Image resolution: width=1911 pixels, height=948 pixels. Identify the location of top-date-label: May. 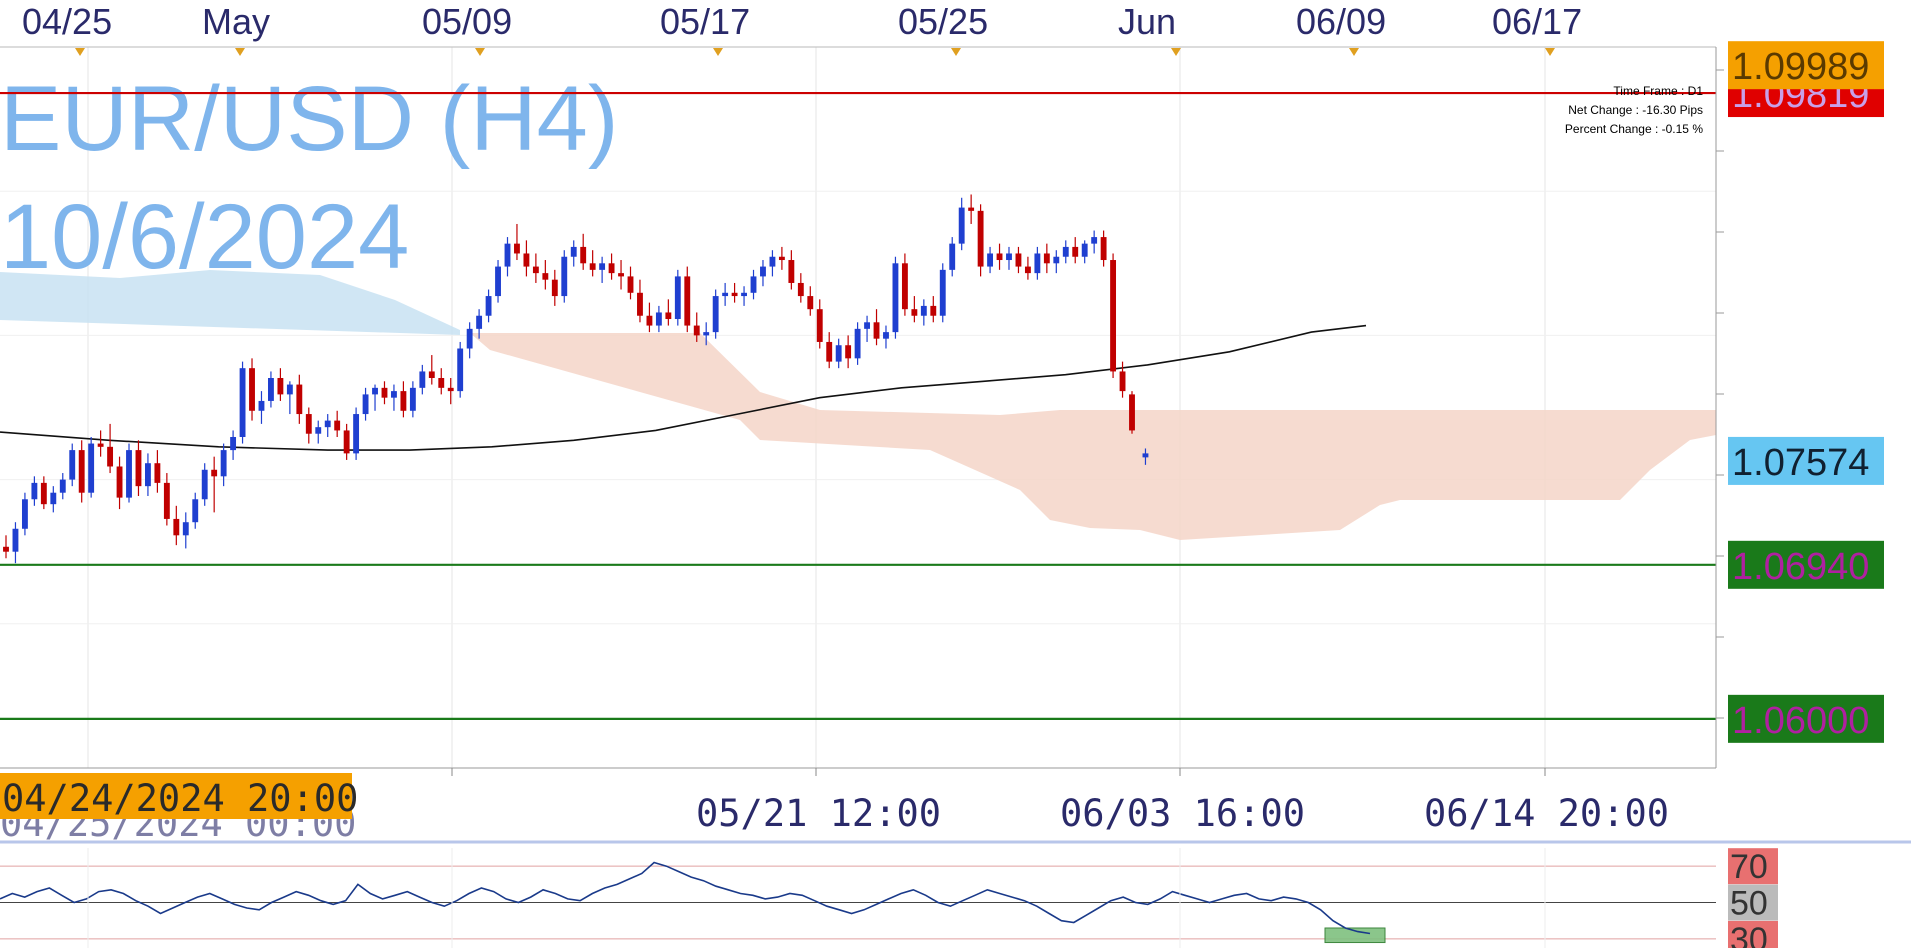
(236, 21).